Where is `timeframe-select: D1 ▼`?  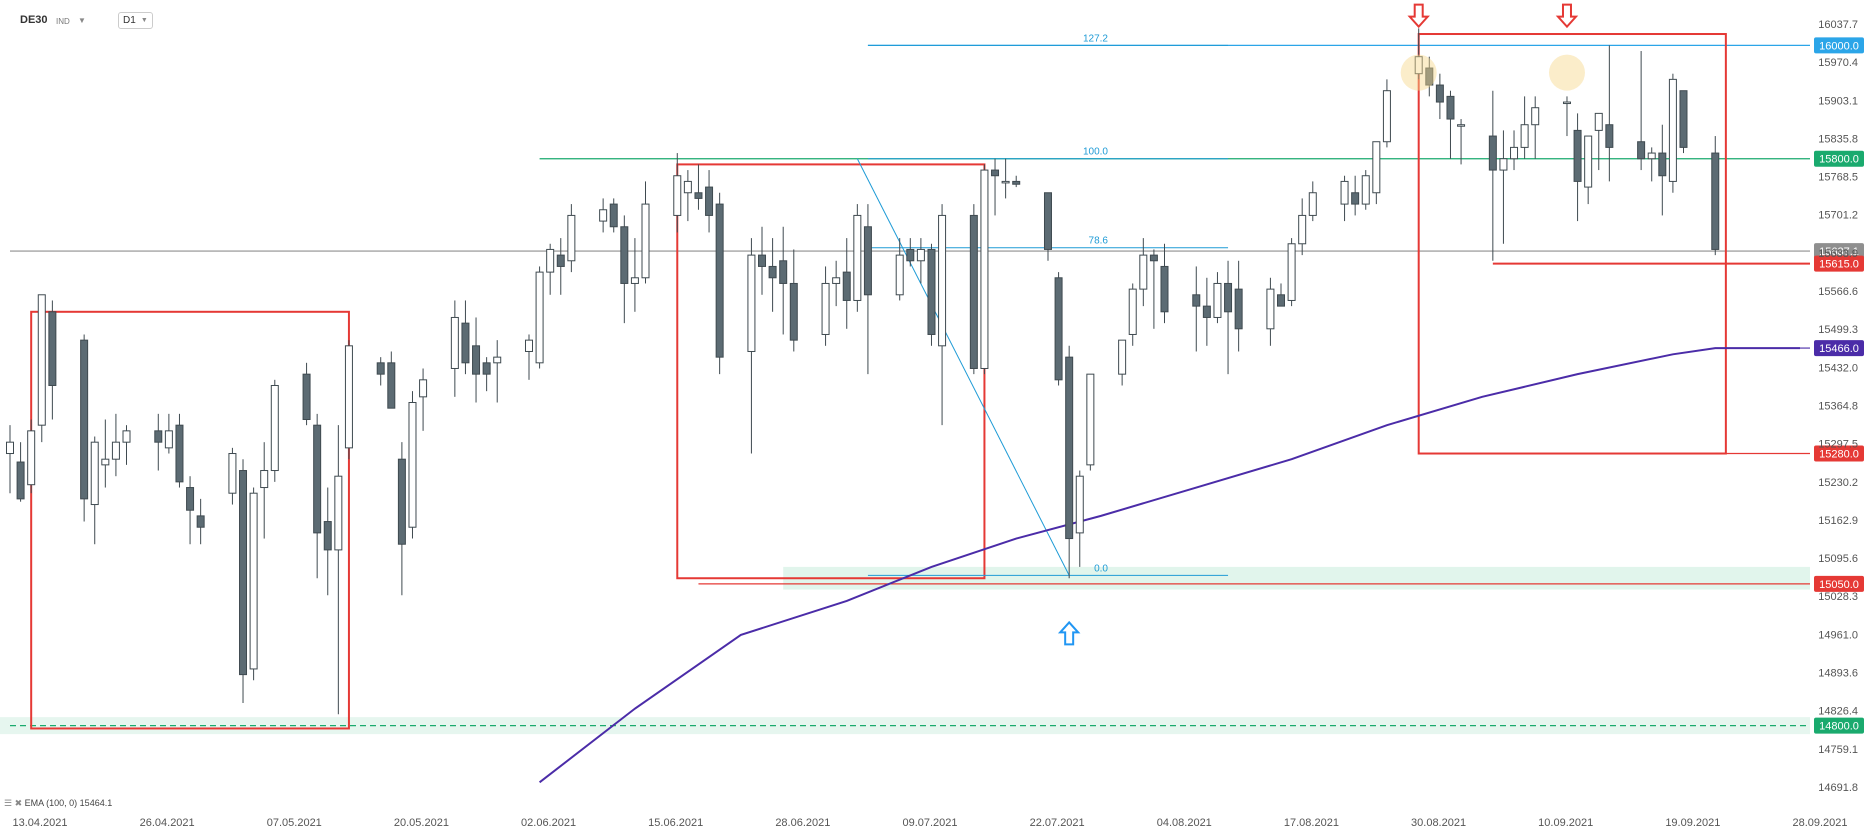
timeframe-select: D1 ▼ is located at coordinates (135, 20).